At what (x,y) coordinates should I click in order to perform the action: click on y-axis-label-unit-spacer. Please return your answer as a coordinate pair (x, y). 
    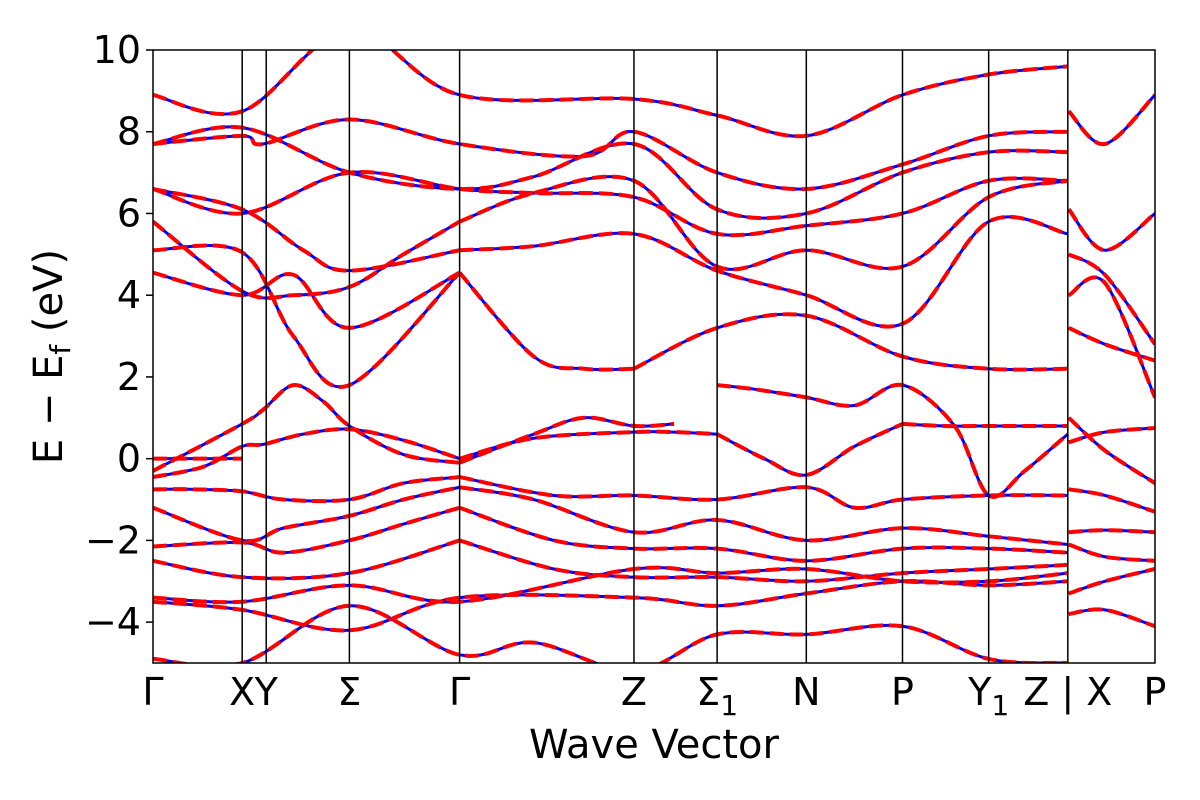
    Looking at the image, I should click on (49, 338).